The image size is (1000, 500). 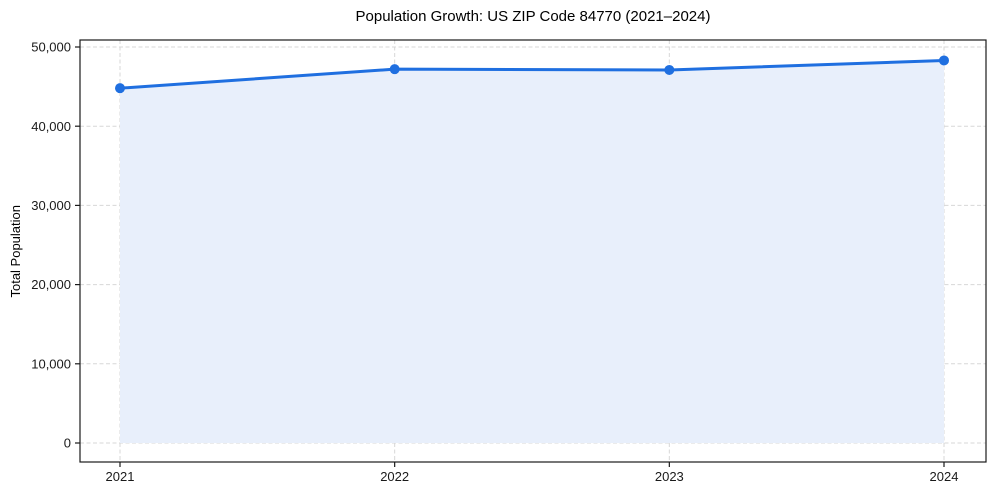 I want to click on x-tick-label: 2024, so click(x=944, y=476).